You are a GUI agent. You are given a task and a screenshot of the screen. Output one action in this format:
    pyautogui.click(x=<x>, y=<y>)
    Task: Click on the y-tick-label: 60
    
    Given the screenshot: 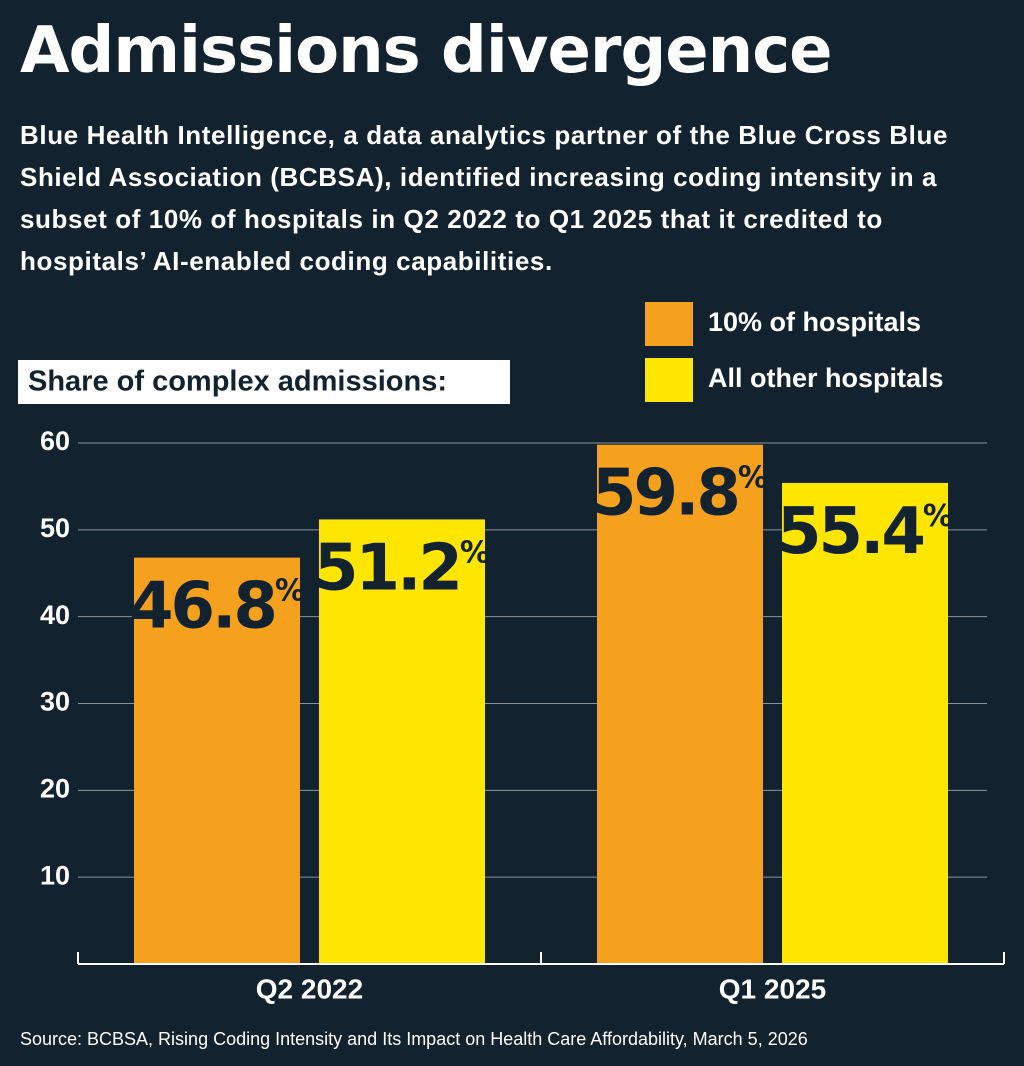 What is the action you would take?
    pyautogui.click(x=55, y=441)
    